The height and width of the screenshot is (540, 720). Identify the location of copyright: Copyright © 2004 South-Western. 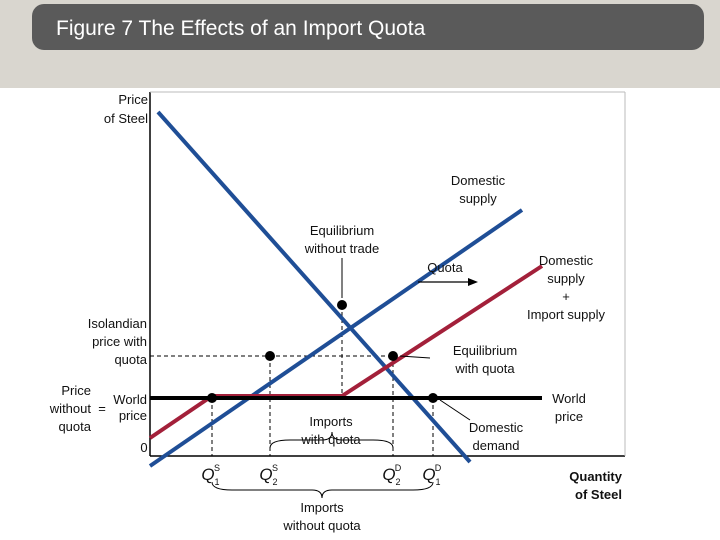
(589, 535).